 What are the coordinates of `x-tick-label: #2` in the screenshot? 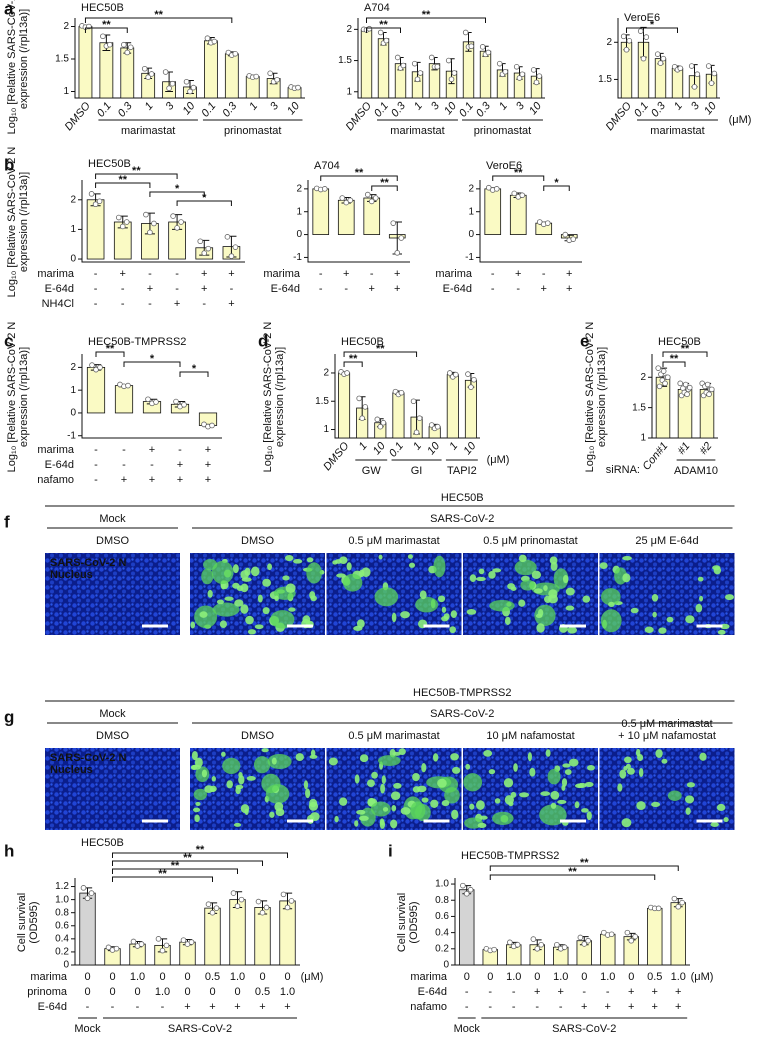 It's located at (705, 448).